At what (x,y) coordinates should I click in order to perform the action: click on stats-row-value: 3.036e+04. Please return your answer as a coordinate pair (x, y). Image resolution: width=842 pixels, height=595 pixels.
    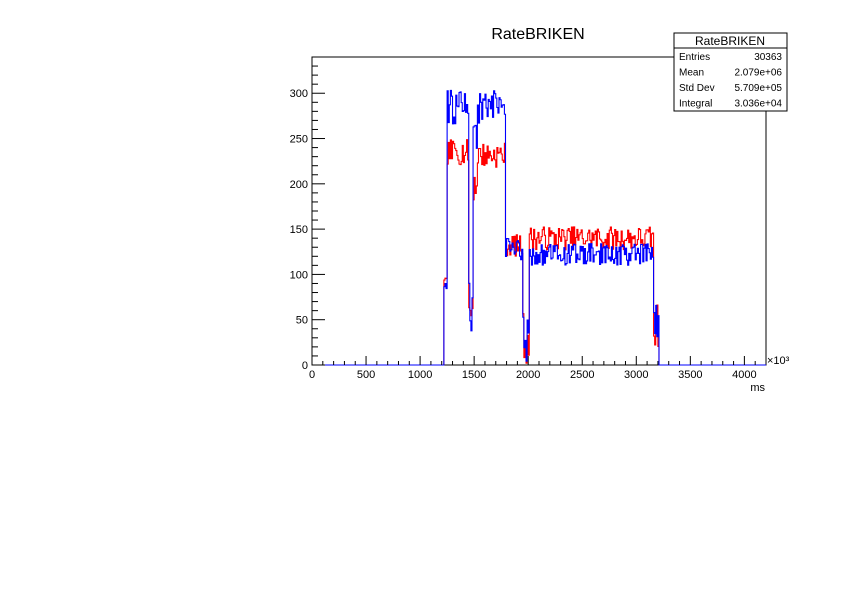
    Looking at the image, I should click on (758, 104).